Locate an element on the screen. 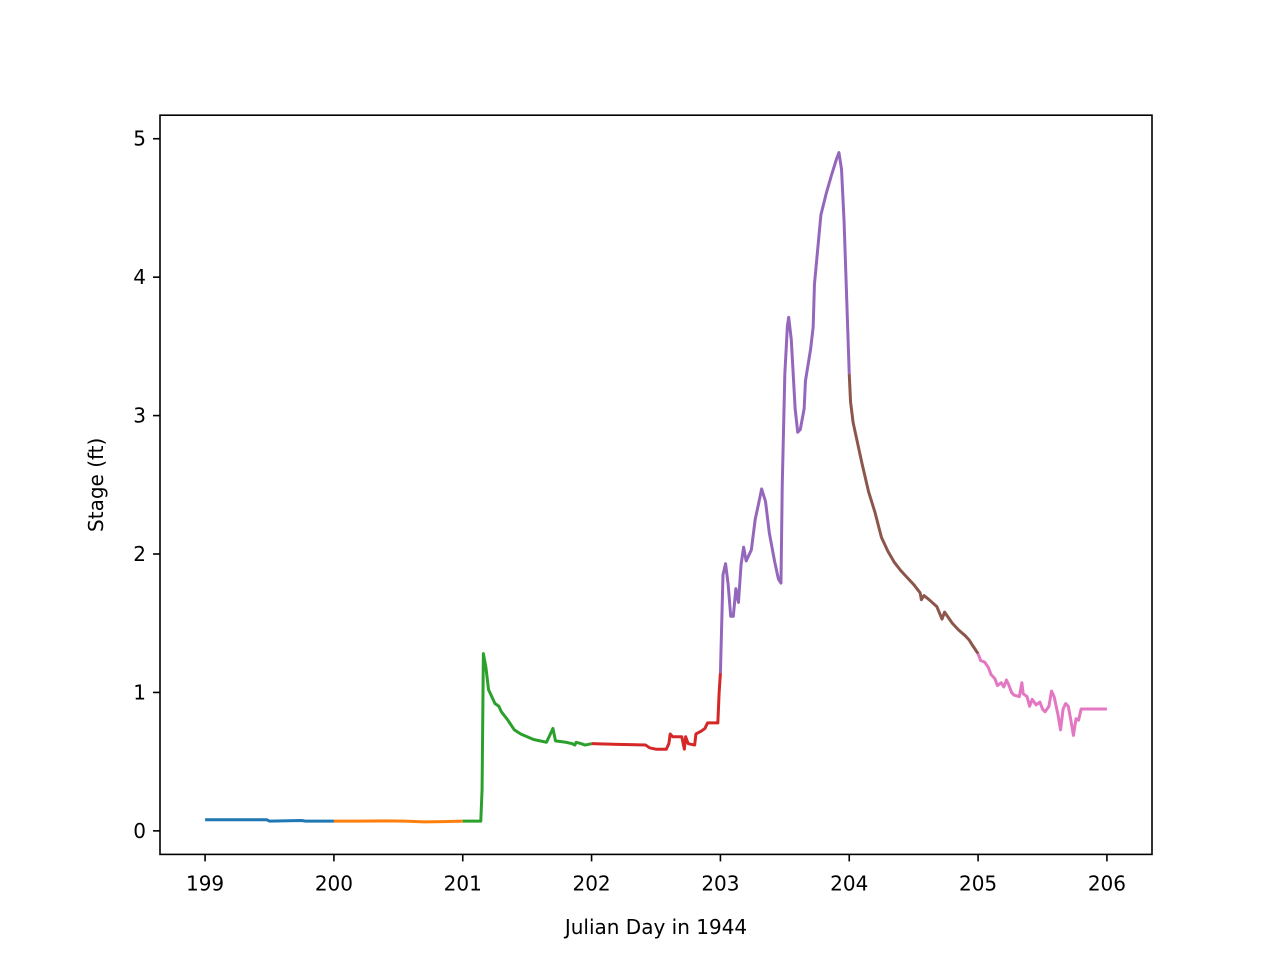 This screenshot has width=1280, height=960. y-tick-label: 0 is located at coordinates (139, 831).